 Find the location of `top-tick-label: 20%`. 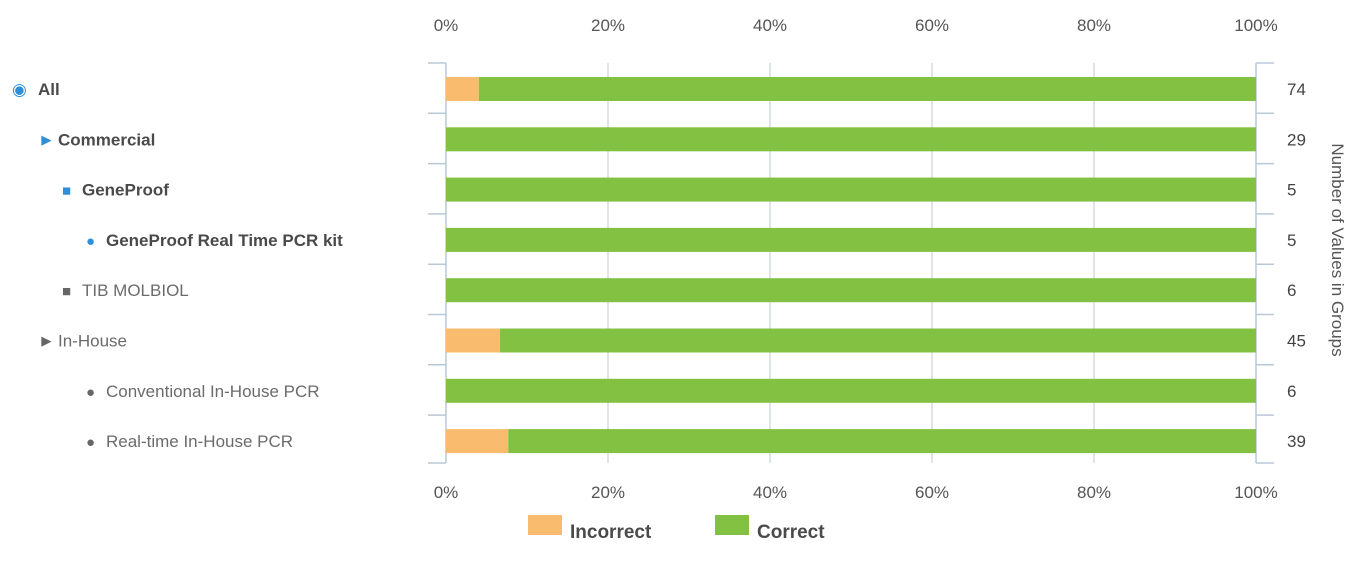

top-tick-label: 20% is located at coordinates (608, 25).